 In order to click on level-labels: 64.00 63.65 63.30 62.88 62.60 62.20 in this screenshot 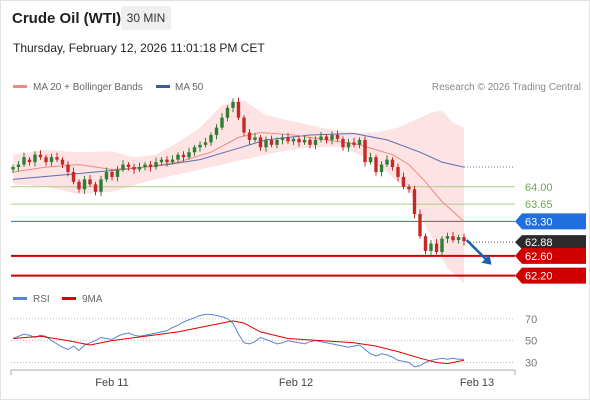, I will do `click(550, 233)`.